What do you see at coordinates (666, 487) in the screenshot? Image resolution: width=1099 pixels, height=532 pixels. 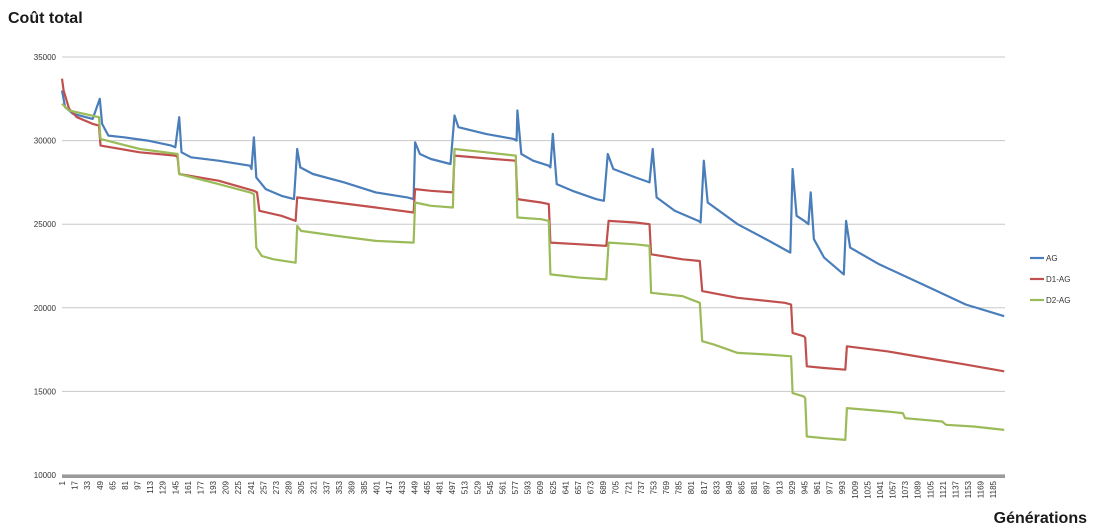 I see `x-tick-label: 769` at bounding box center [666, 487].